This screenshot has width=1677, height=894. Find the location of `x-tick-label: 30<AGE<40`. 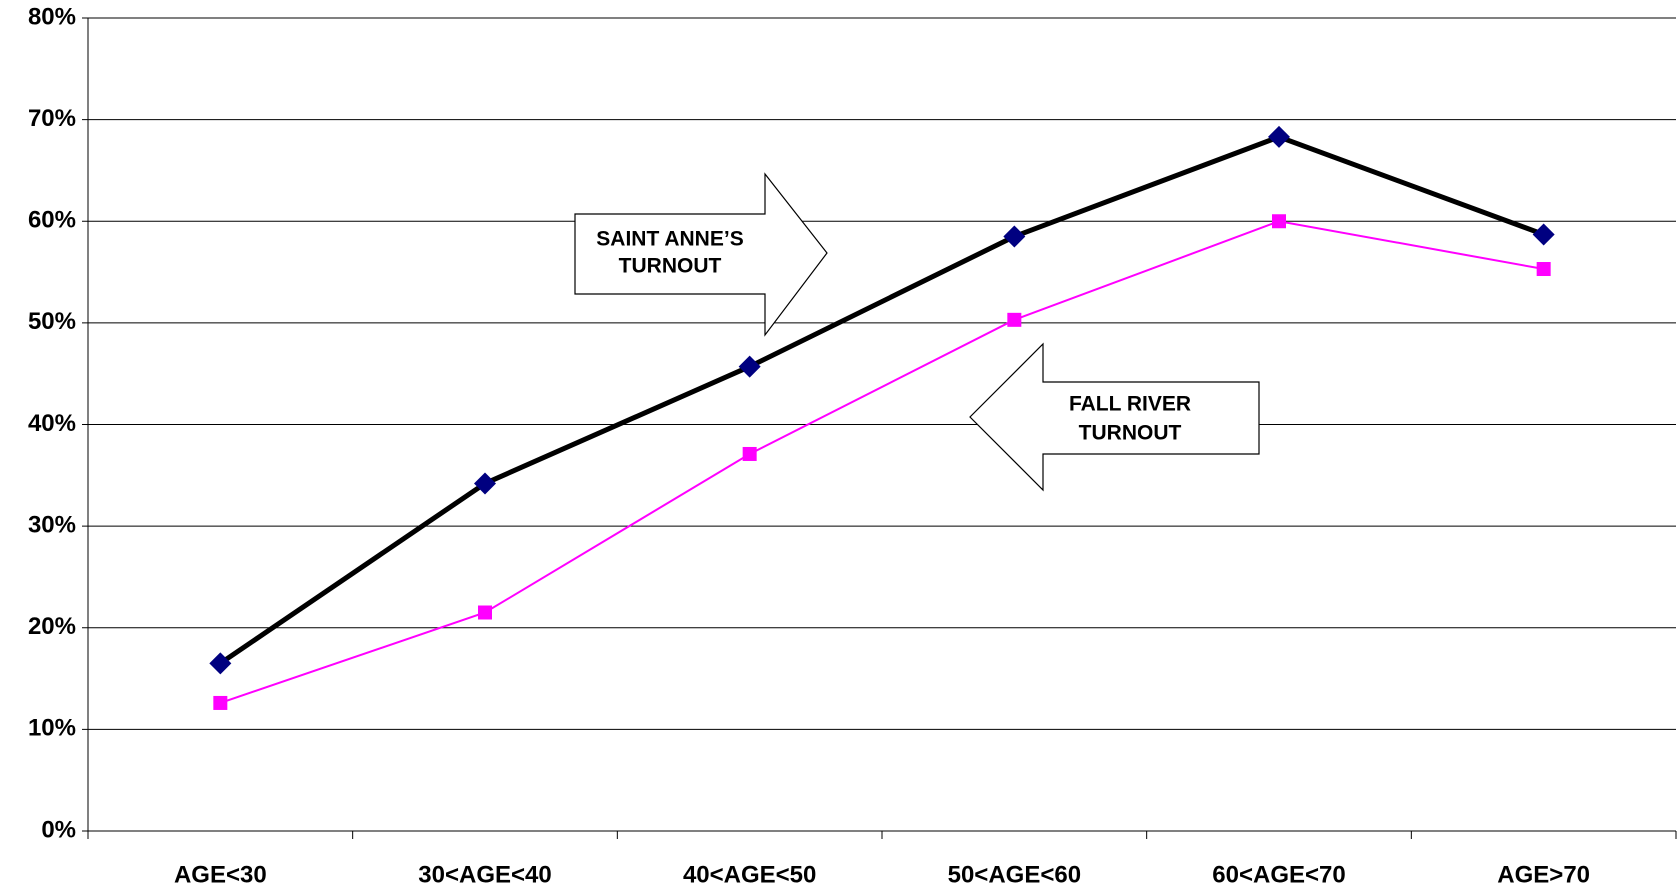

x-tick-label: 30<AGE<40 is located at coordinates (484, 874).